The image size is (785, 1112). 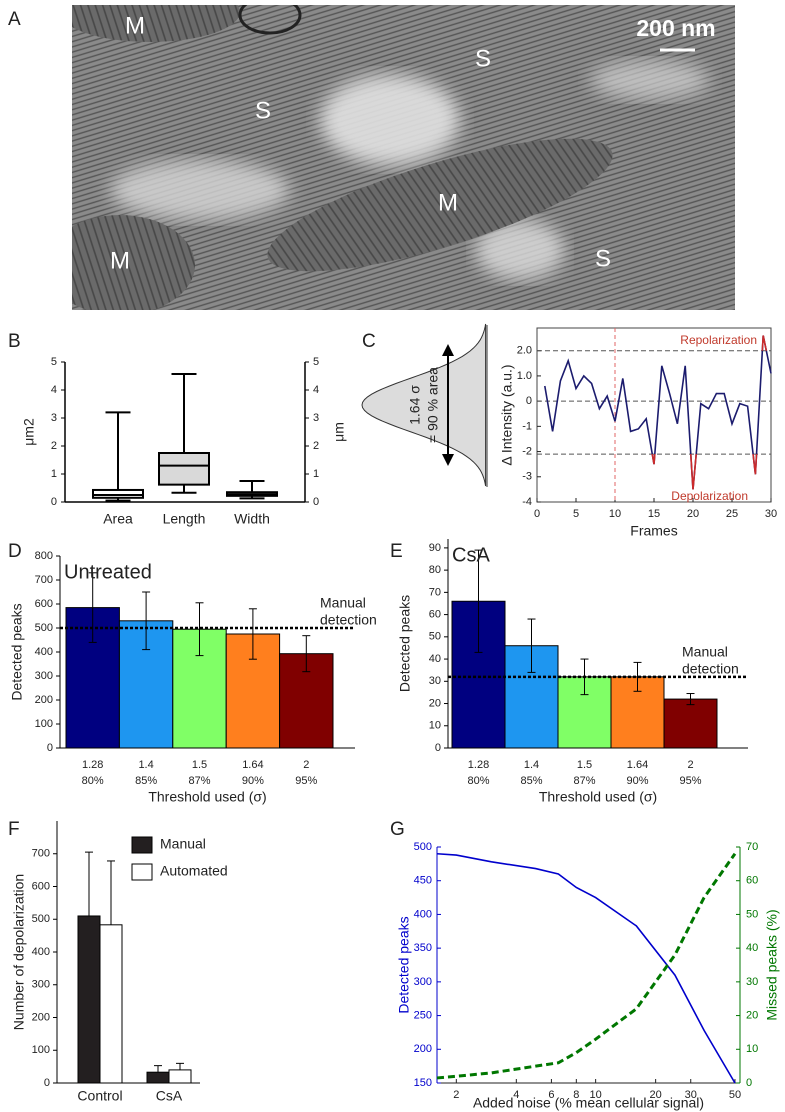 I want to click on y-tick-label: 70, so click(x=435, y=592).